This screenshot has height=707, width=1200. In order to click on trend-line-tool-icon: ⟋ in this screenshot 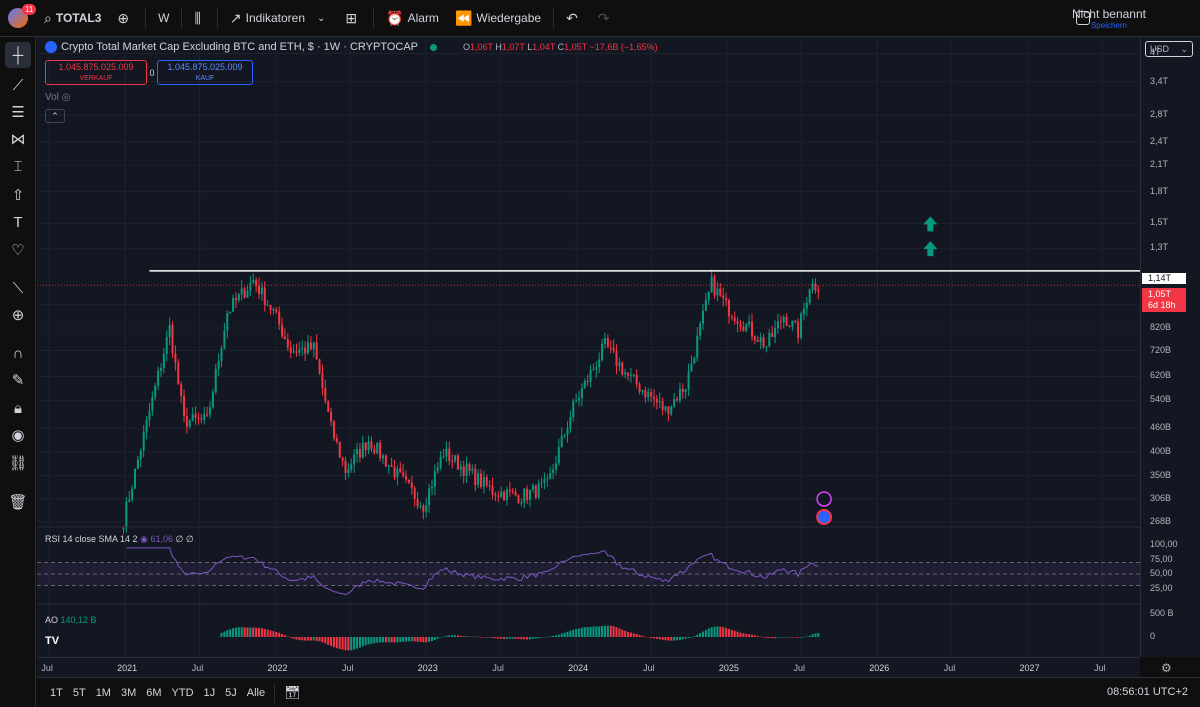, I will do `click(18, 85)`.